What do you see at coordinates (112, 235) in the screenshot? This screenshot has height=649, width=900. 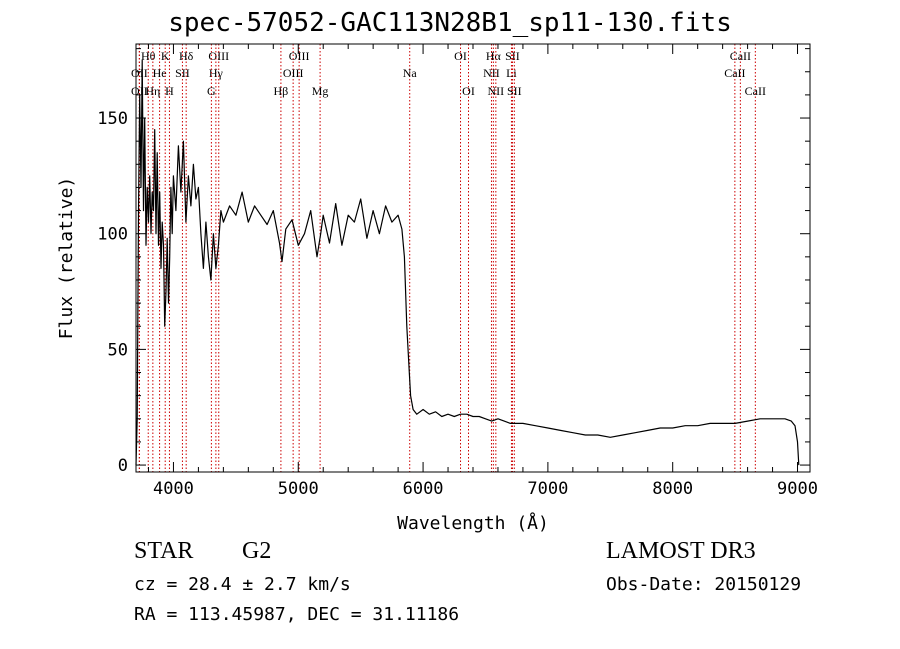 I see `y-tick-label: 100` at bounding box center [112, 235].